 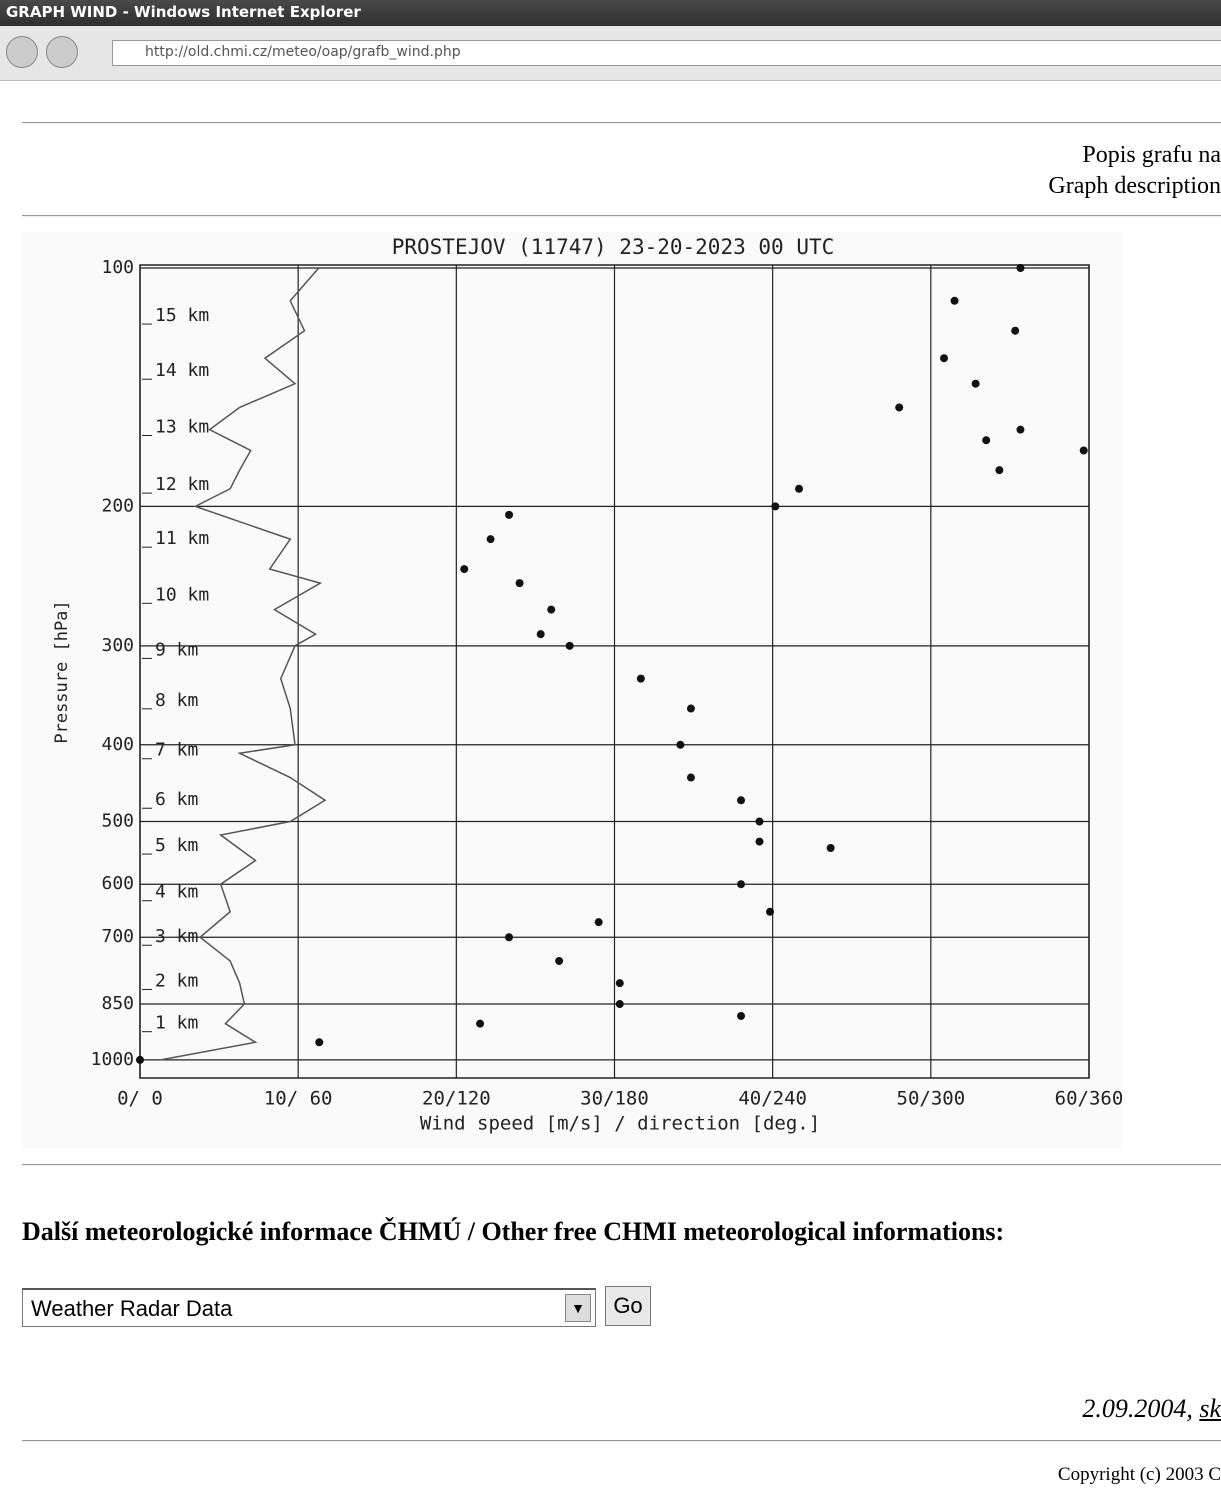 What do you see at coordinates (176, 700) in the screenshot?
I see `height-label: 8 km` at bounding box center [176, 700].